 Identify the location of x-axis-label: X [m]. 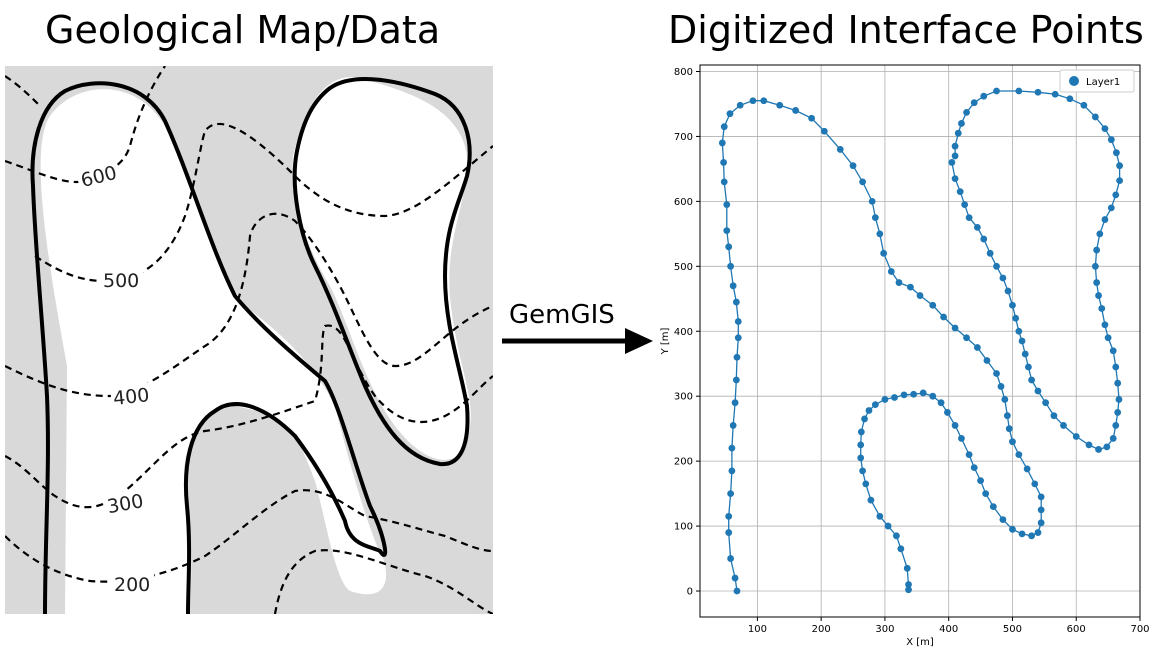
(920, 642).